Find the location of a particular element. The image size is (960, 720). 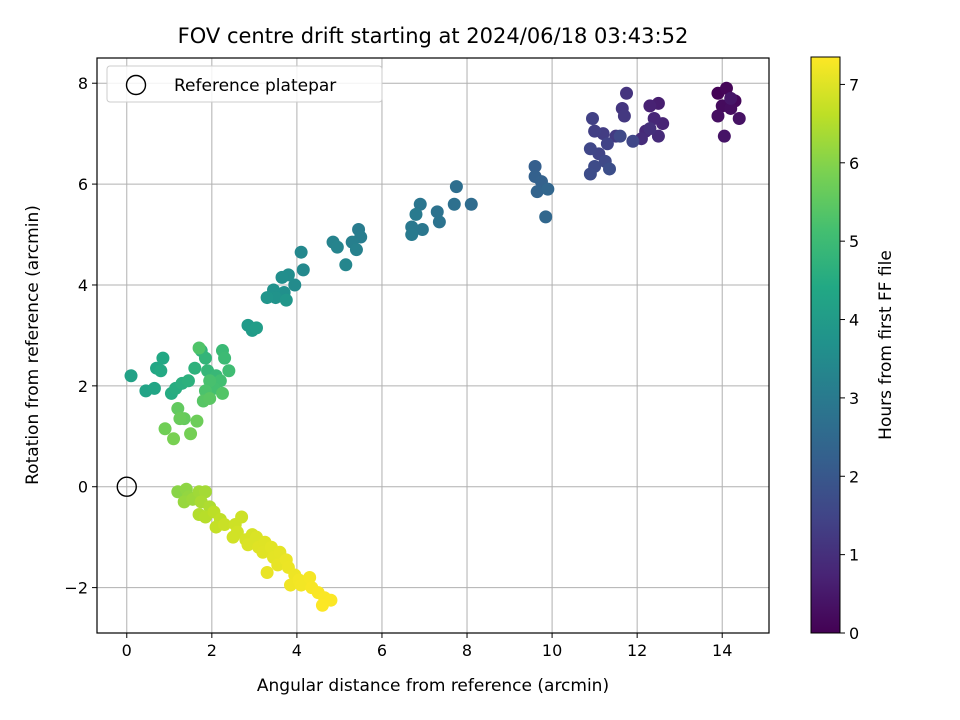

y-tick-label: 6 is located at coordinates (83, 184).